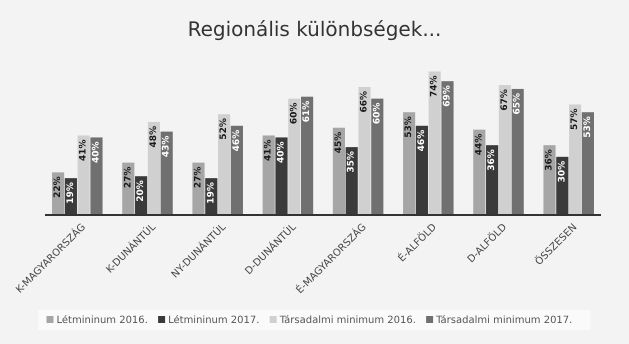 Image resolution: width=629 pixels, height=344 pixels. What do you see at coordinates (102, 320) in the screenshot?
I see `legend-label: Létmininum 2016.` at bounding box center [102, 320].